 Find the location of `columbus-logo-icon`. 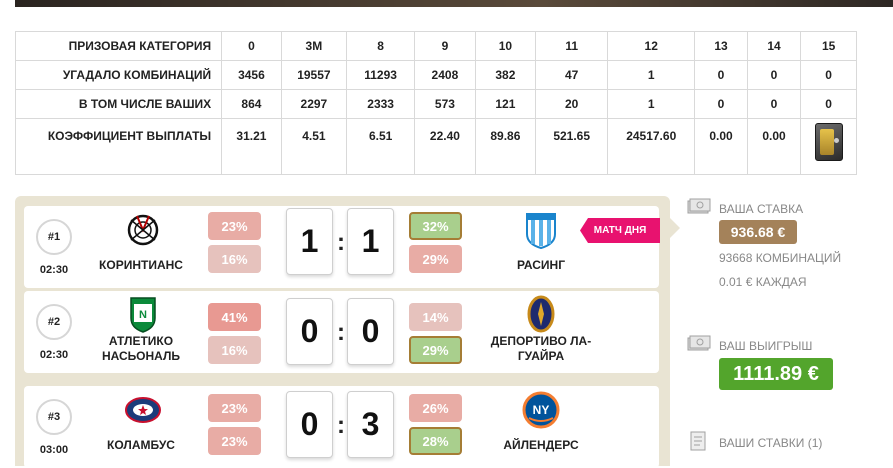

columbus-logo-icon is located at coordinates (143, 410).